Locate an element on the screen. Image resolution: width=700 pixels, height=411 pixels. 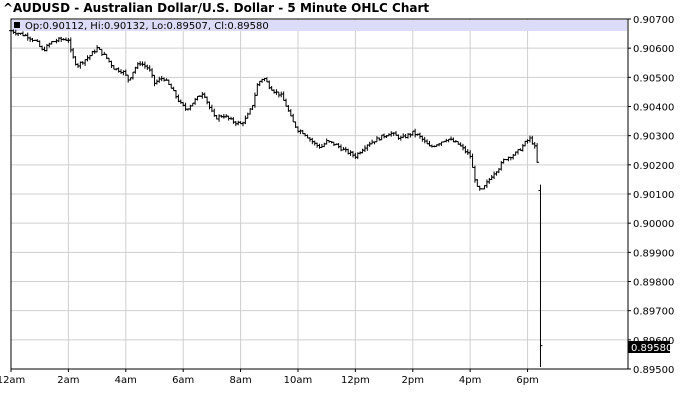
info-band is located at coordinates (319, 25).